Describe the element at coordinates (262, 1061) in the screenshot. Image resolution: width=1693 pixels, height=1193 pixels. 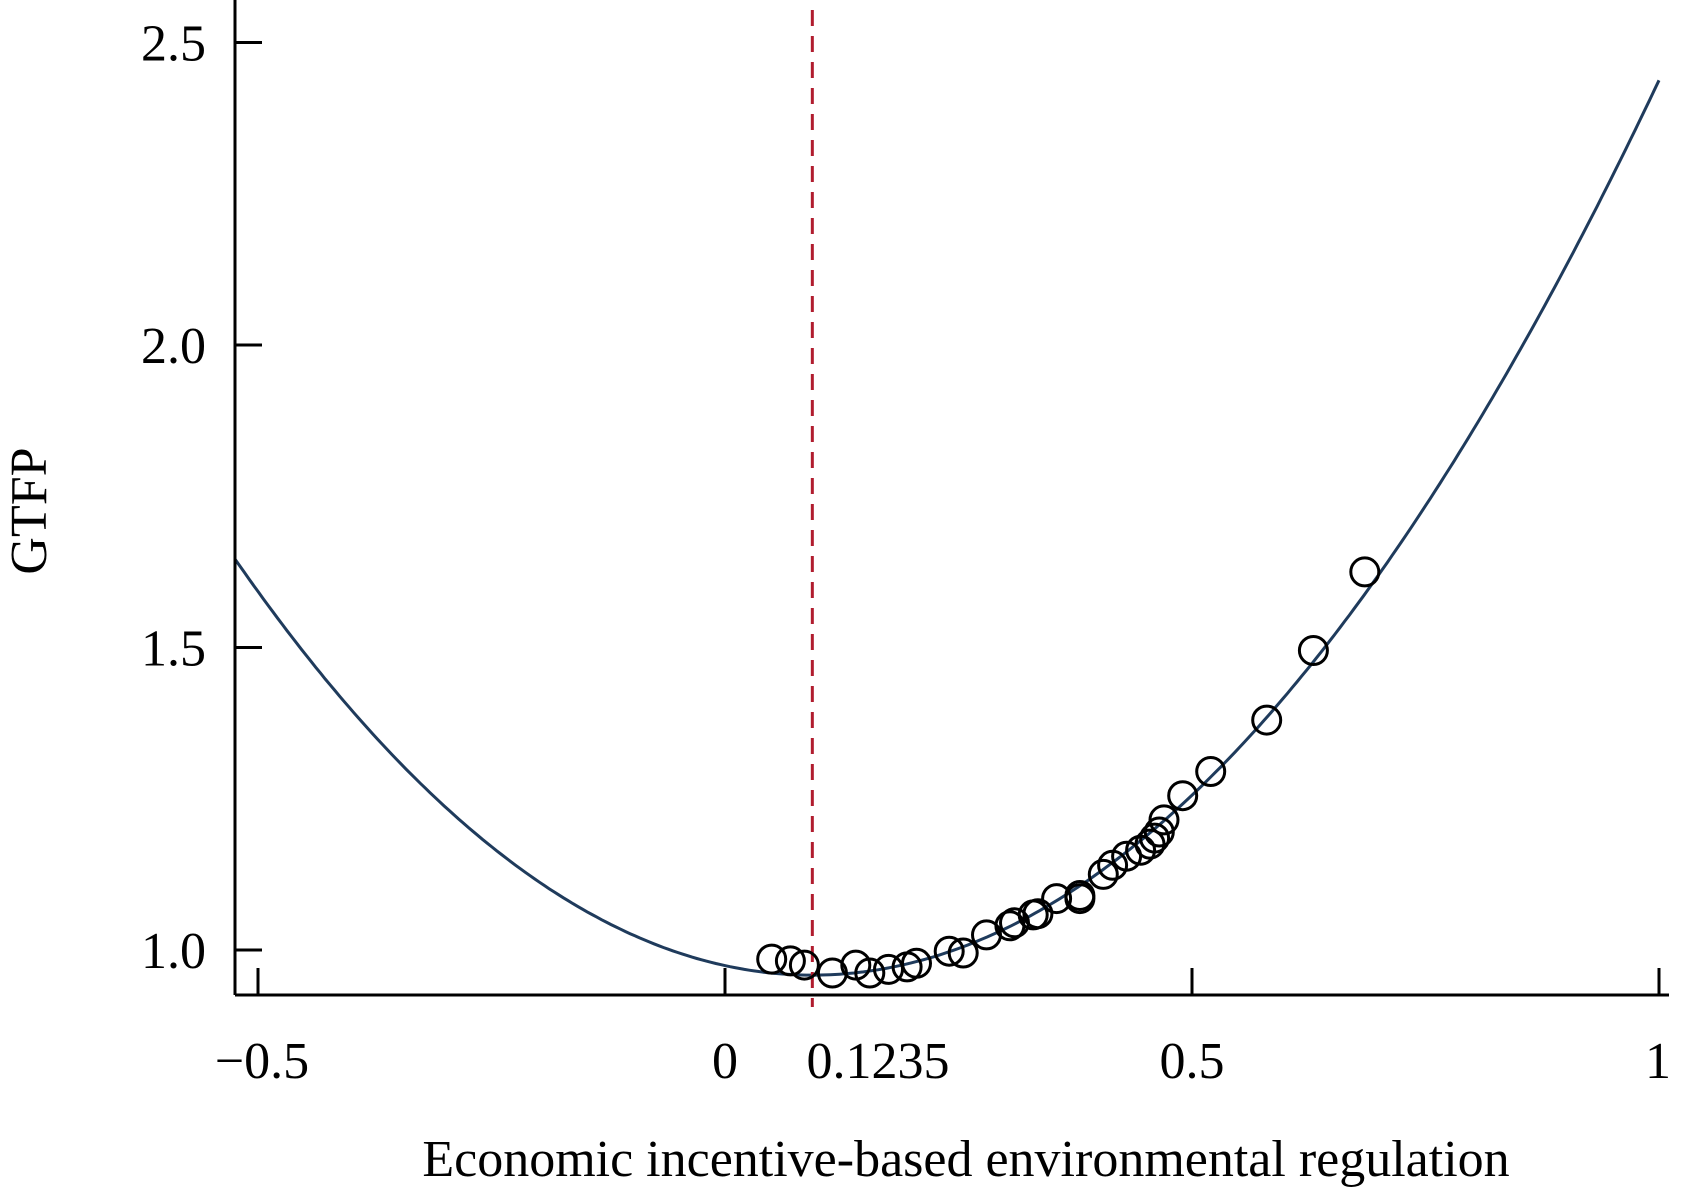
I see `x-tick-label: −0.5` at that location.